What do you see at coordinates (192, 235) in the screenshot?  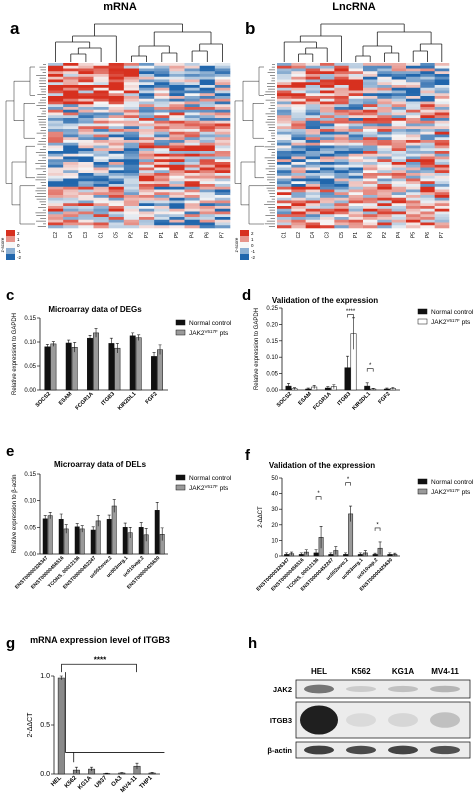 I see `column-label: P4` at bounding box center [192, 235].